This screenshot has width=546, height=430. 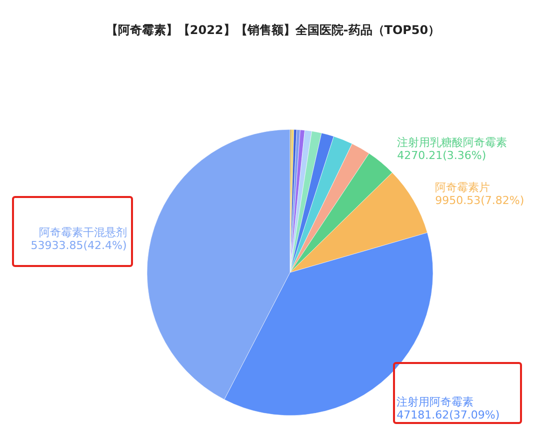 I want to click on data-label: 9950.53(7.82%), so click(x=479, y=200).